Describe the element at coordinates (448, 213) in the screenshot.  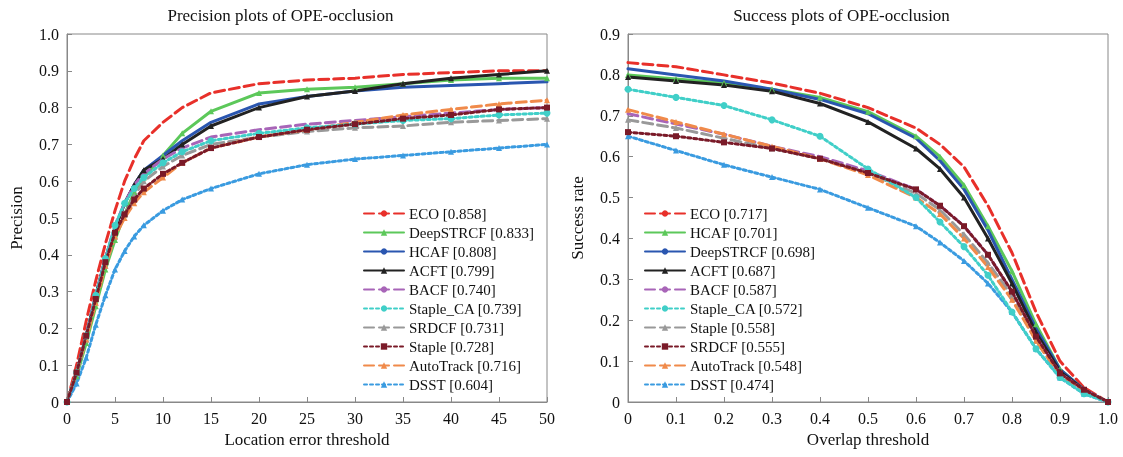
I see `legend-label: ECO [0.858]` at that location.